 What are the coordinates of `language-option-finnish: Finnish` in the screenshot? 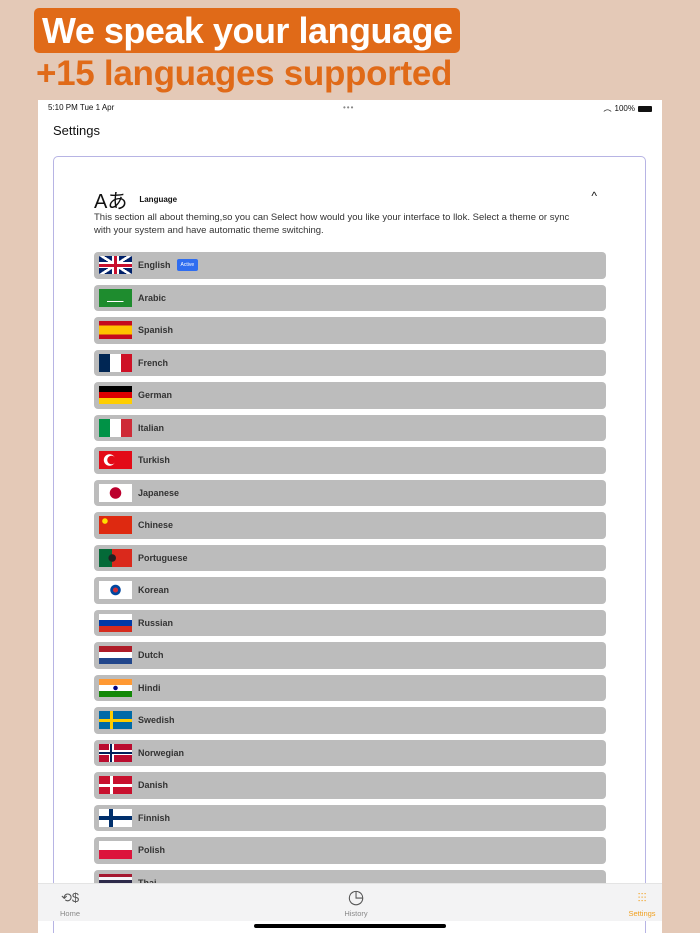 It's located at (350, 817).